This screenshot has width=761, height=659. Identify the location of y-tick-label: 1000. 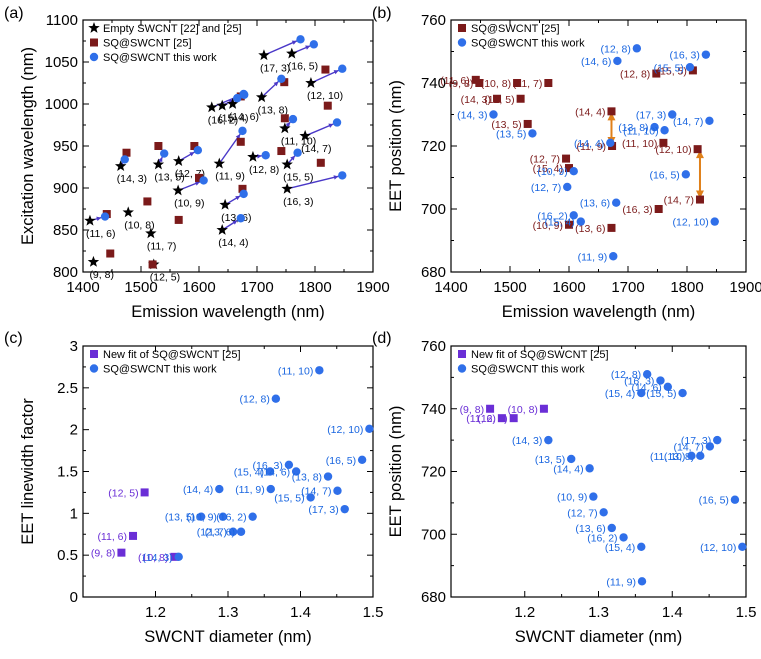
(61, 104).